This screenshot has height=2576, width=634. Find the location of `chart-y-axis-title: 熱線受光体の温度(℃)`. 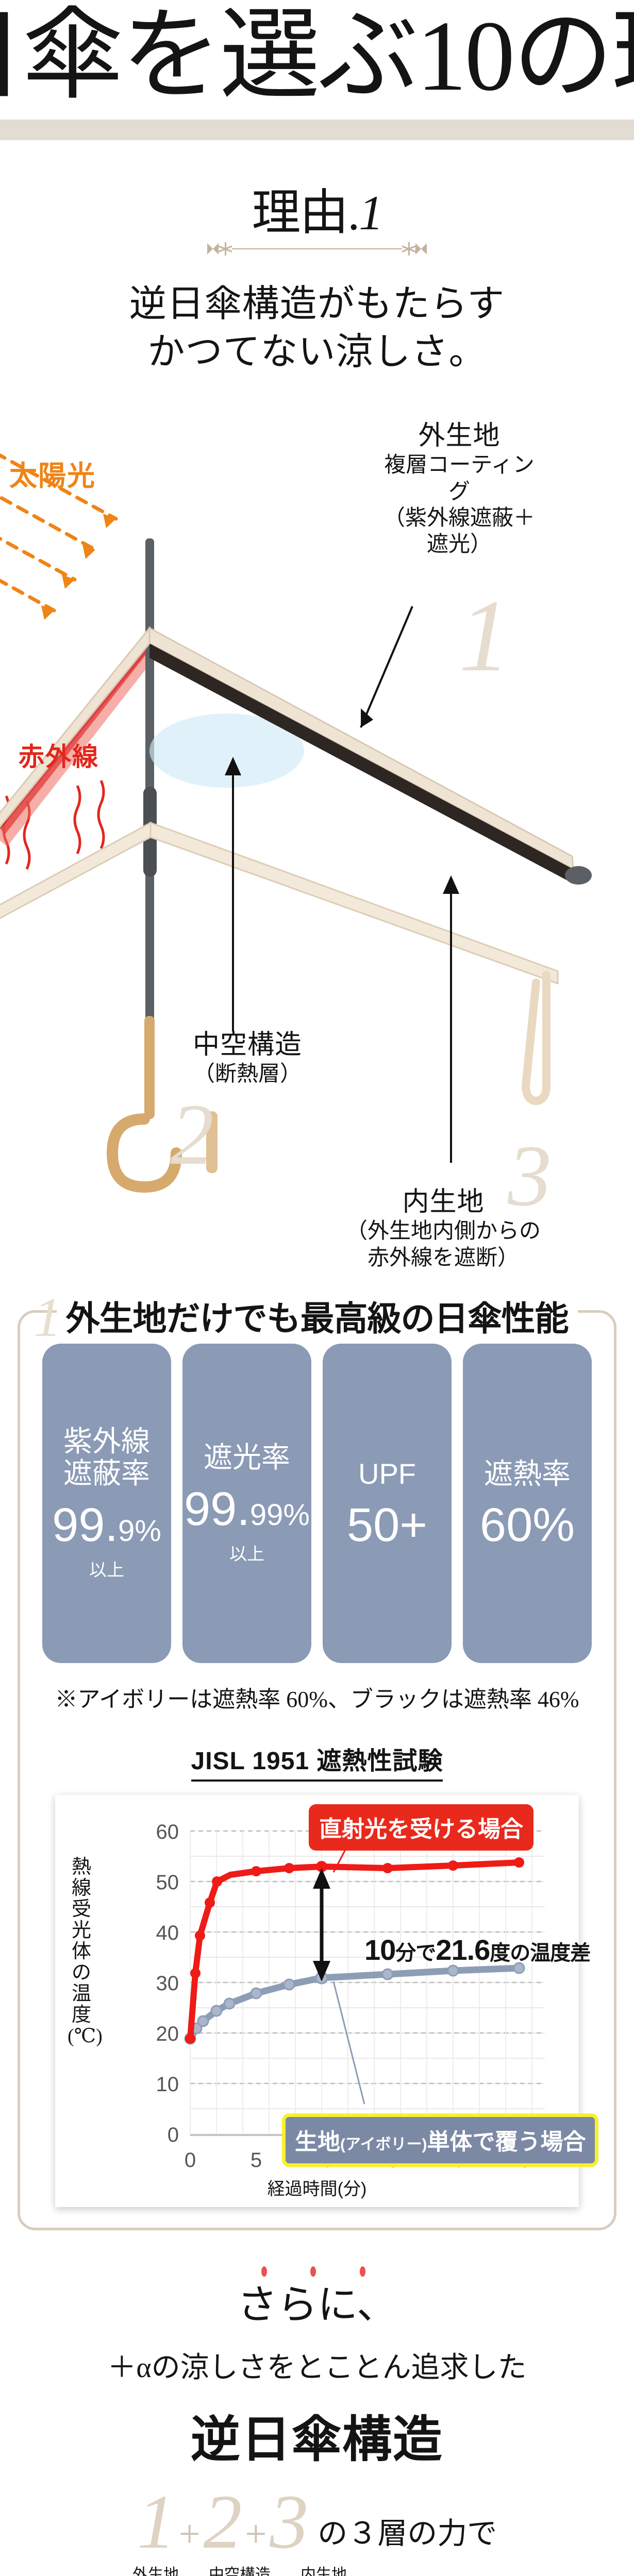

chart-y-axis-title: 熱線受光体の温度(℃) is located at coordinates (85, 1951).